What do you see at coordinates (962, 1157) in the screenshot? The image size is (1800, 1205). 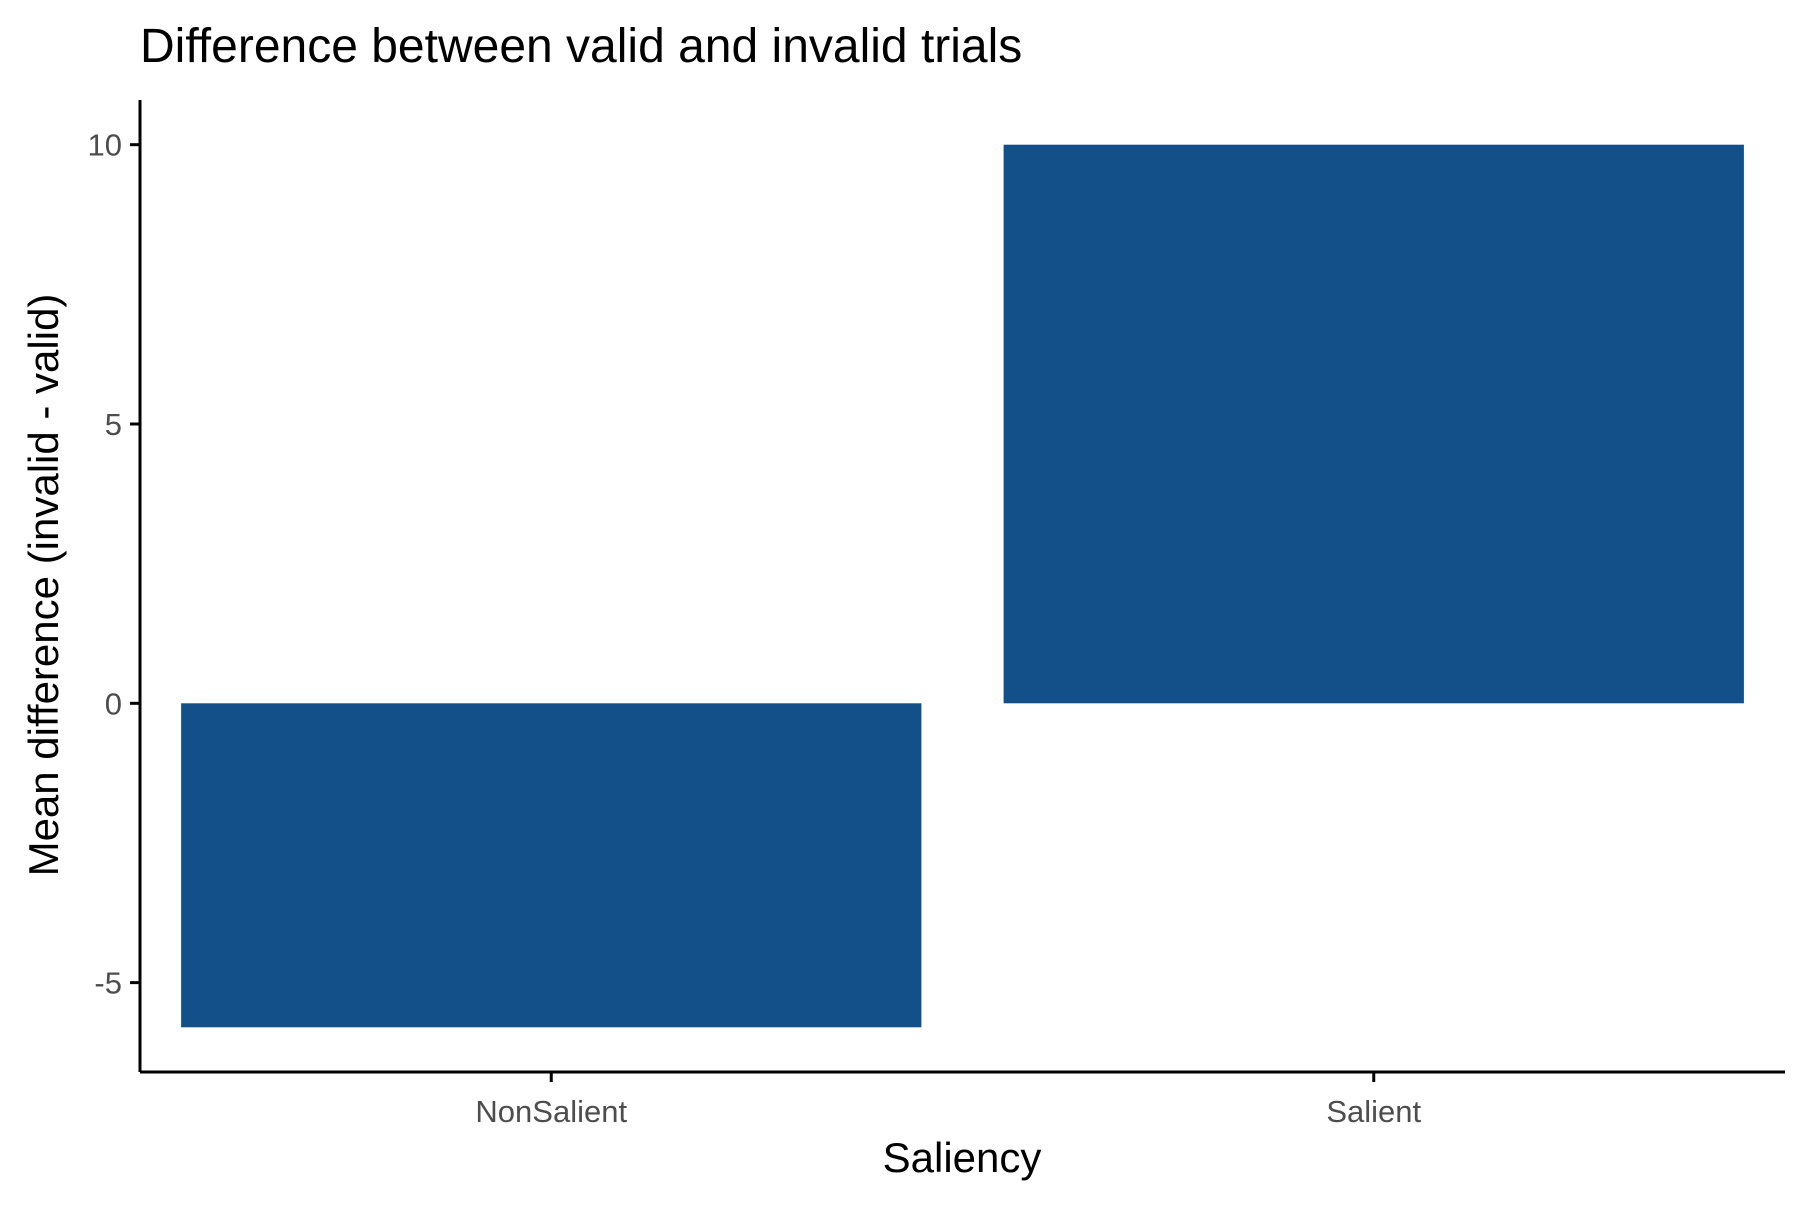 I see `x-axis-title: Saliency` at bounding box center [962, 1157].